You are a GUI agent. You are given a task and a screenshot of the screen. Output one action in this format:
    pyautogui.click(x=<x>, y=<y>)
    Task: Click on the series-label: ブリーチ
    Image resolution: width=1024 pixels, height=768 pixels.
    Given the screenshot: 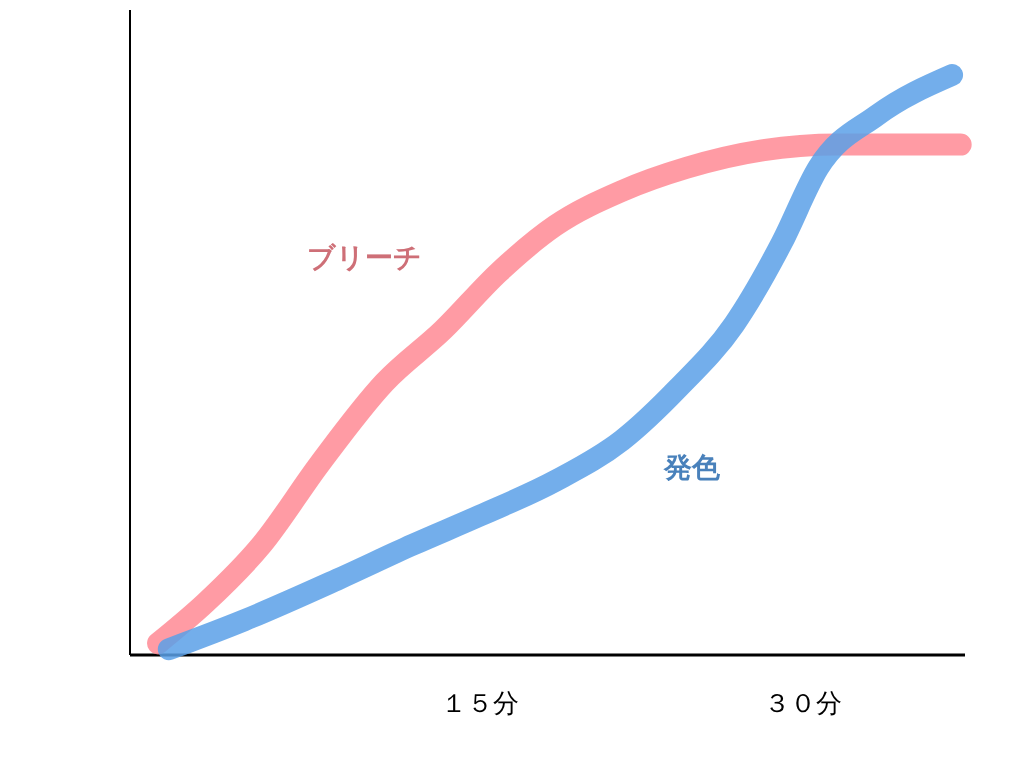 What is the action you would take?
    pyautogui.click(x=365, y=258)
    